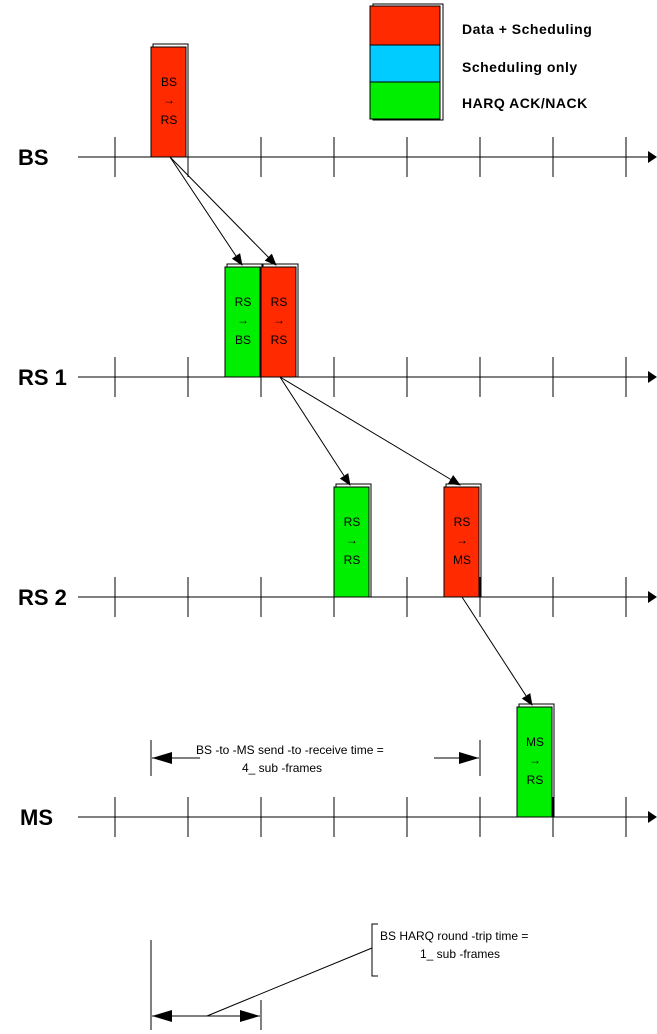 This screenshot has width=657, height=1034. What do you see at coordinates (243, 302) in the screenshot?
I see `block-rs1-to-bs-line1: RS` at bounding box center [243, 302].